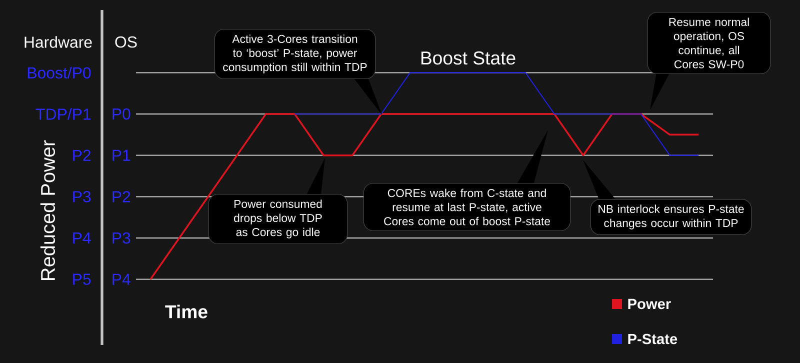  What do you see at coordinates (121, 155) in the screenshot?
I see `text: P1` at bounding box center [121, 155].